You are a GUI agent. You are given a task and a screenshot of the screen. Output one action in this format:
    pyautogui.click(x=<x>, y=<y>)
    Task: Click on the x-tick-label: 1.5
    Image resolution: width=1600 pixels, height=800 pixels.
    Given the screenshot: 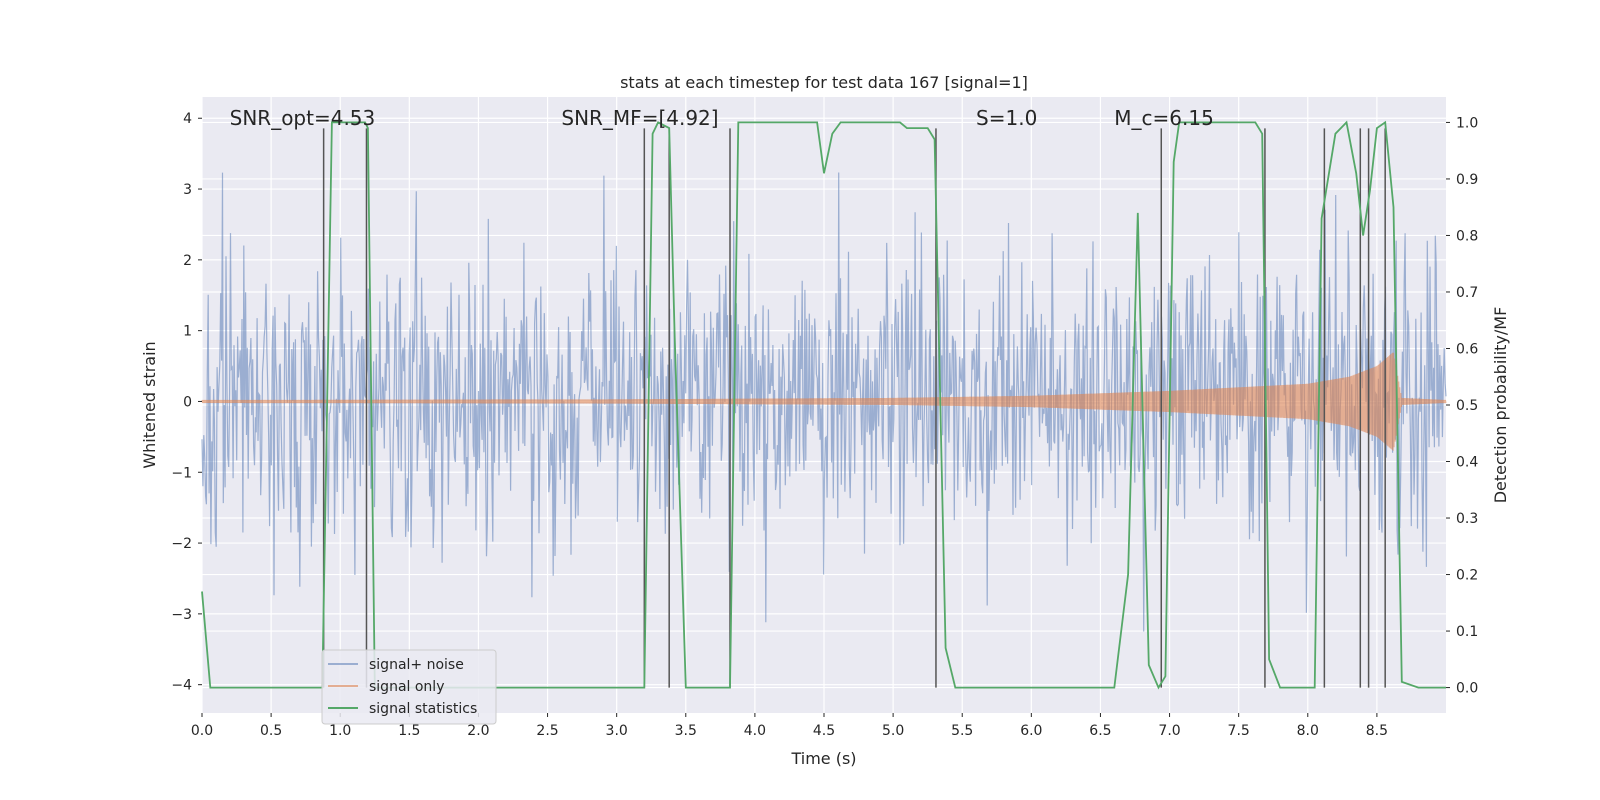 What is the action you would take?
    pyautogui.click(x=409, y=731)
    